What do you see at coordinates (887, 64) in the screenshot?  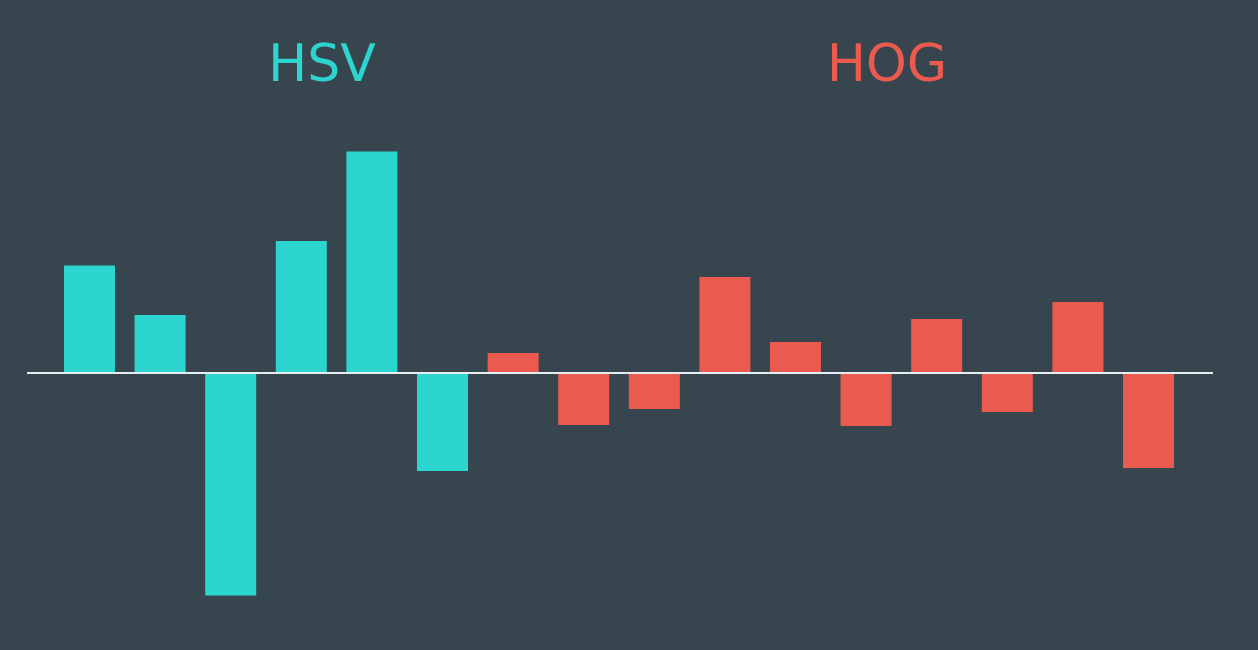 I see `series-title-hog: HOG` at bounding box center [887, 64].